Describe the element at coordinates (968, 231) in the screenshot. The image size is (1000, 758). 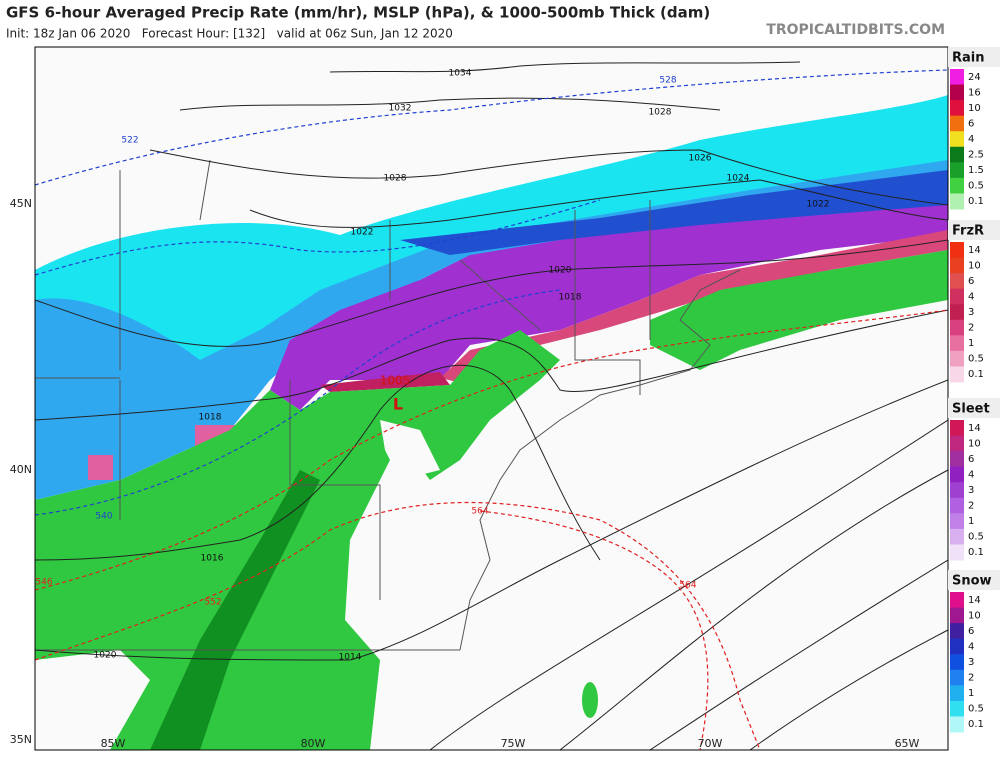
I see `legend-title: FrzR` at that location.